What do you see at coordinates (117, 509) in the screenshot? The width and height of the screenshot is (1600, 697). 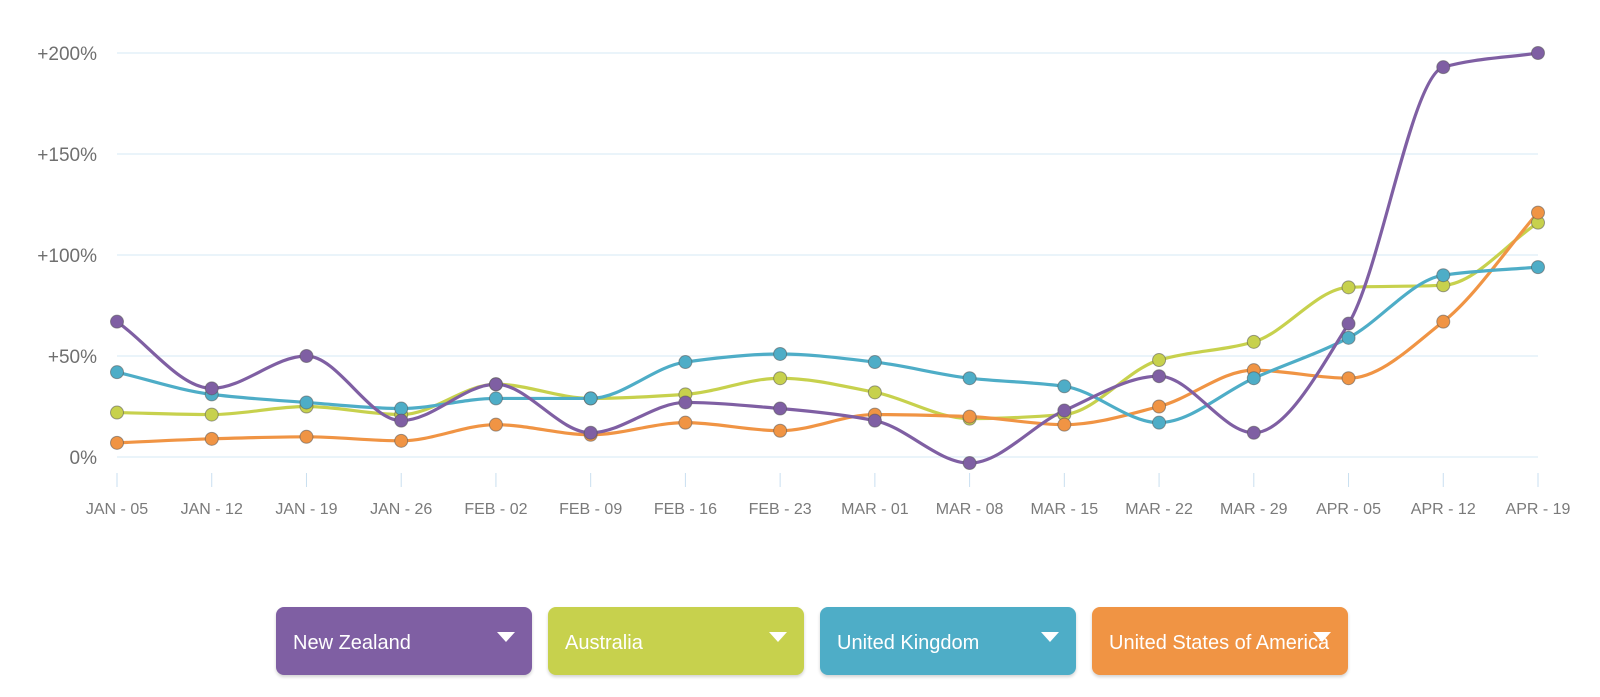 I see `x-tick-label: JAN - 05` at bounding box center [117, 509].